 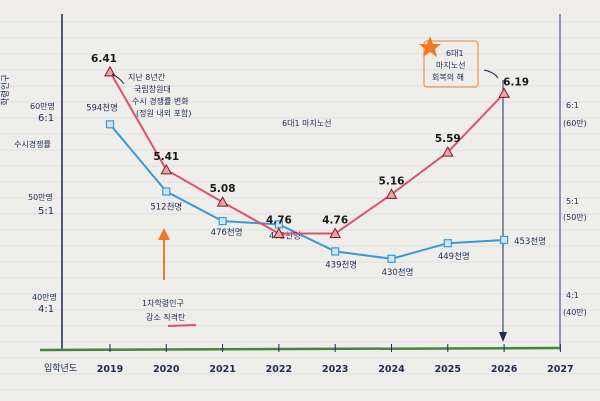 I want to click on star-note-line-2: 마지노선, so click(x=450, y=65).